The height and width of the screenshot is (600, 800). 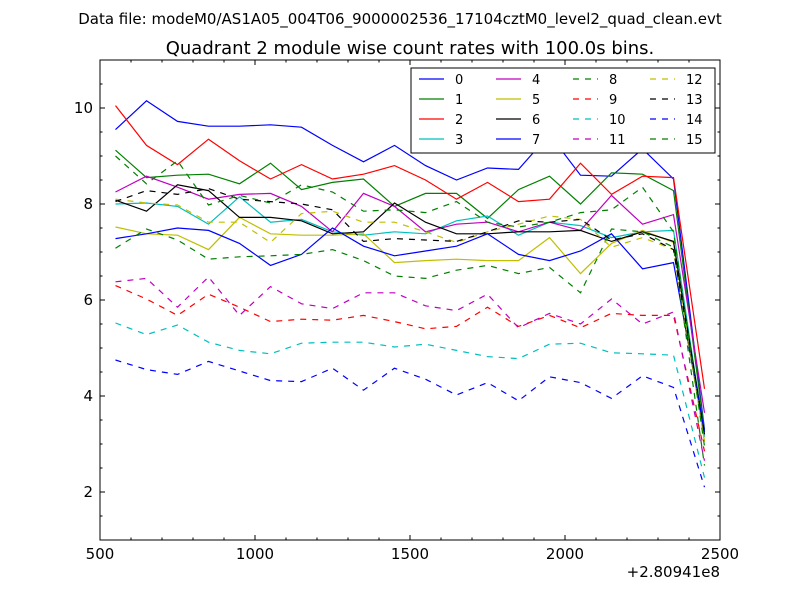 What do you see at coordinates (459, 120) in the screenshot?
I see `legend-label-2: 2` at bounding box center [459, 120].